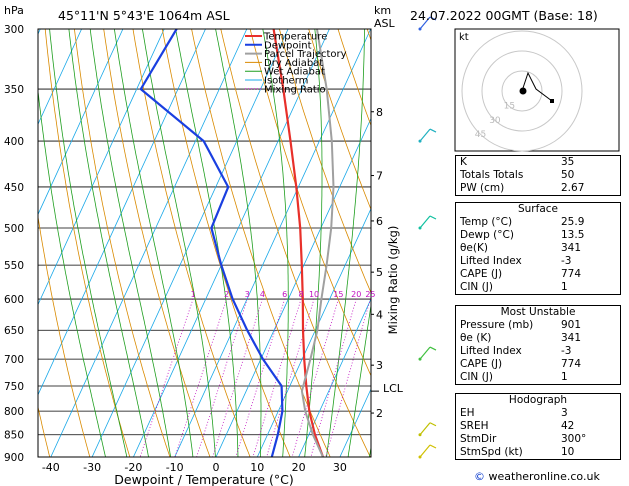 The image size is (629, 486). I want to click on tt-value: 50, so click(568, 175).